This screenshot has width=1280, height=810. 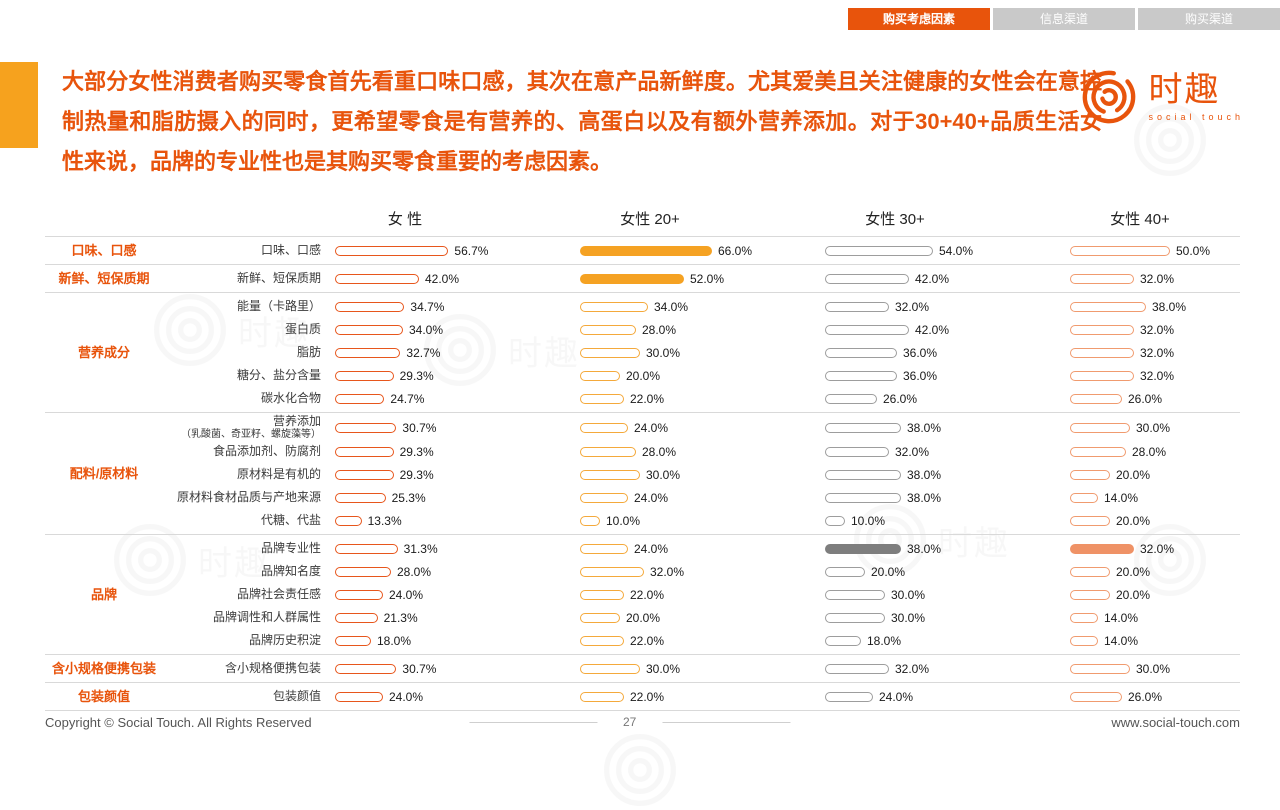 What do you see at coordinates (1140, 219) in the screenshot?
I see `column-header-label: 女性 40+` at bounding box center [1140, 219].